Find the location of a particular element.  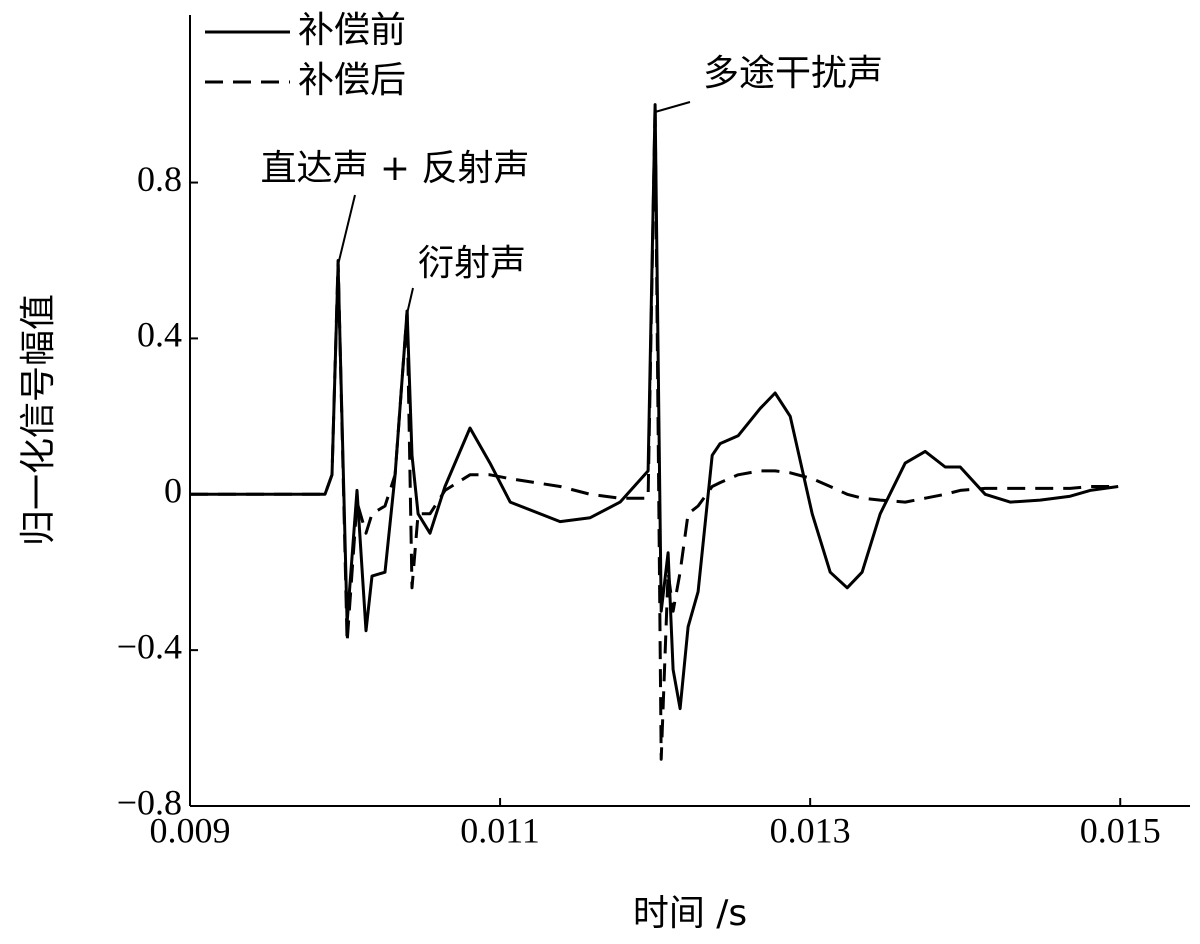

y-tick-label: 0.4 is located at coordinates (159, 335).